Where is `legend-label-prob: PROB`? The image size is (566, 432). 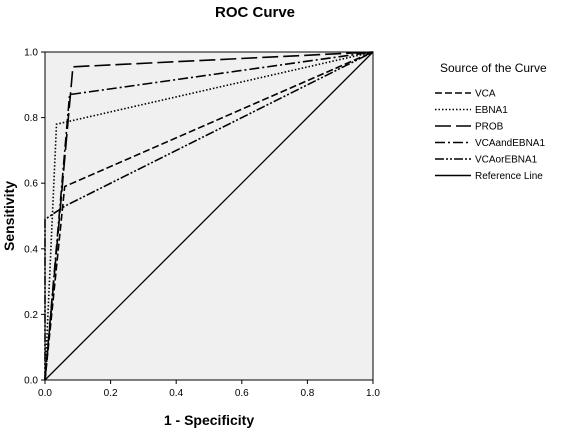
legend-label-prob: PROB is located at coordinates (489, 127).